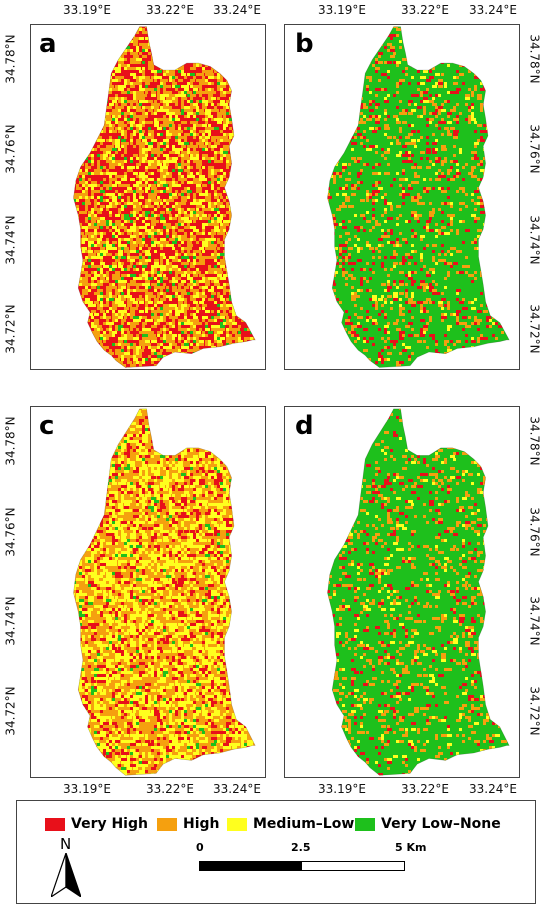  What do you see at coordinates (304, 44) in the screenshot?
I see `panel-label-b: b` at bounding box center [304, 44].